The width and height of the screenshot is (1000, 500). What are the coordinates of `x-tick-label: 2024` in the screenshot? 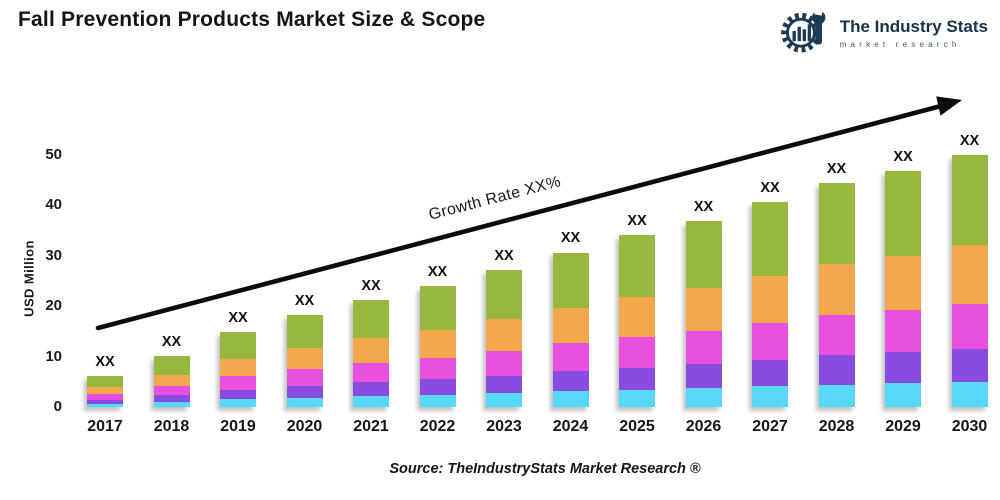 It's located at (570, 426).